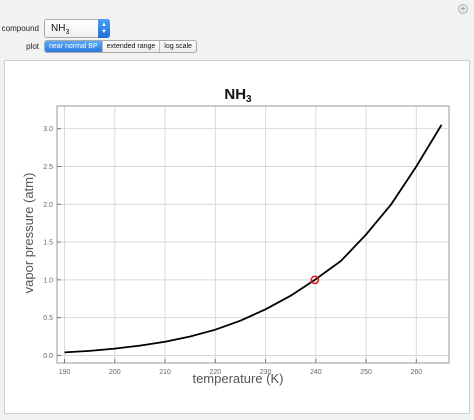 This screenshot has height=420, width=474. Describe the element at coordinates (48, 280) in the screenshot. I see `y-tick-label: 1.0` at that location.